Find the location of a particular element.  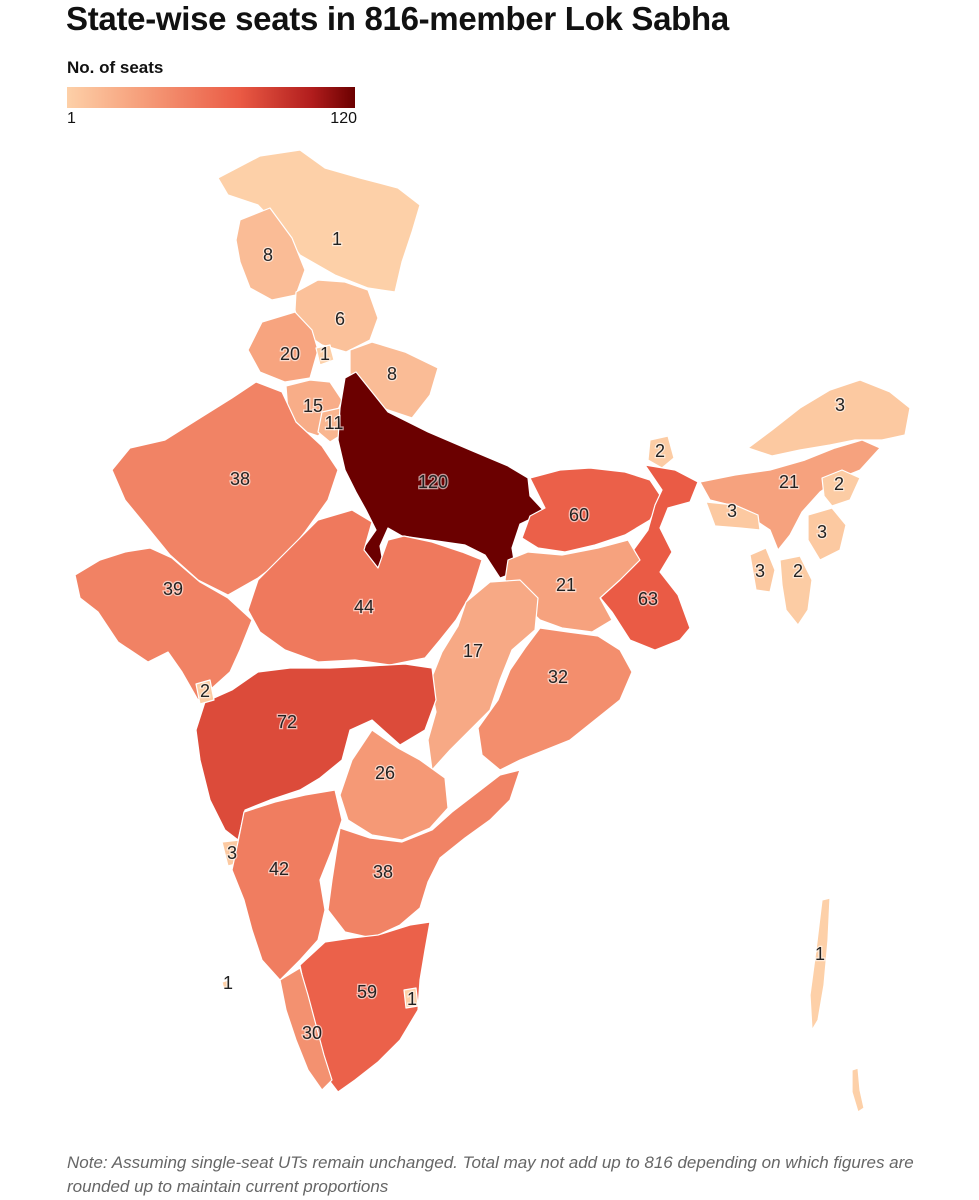

seat-label-haryana: 15 is located at coordinates (313, 406).